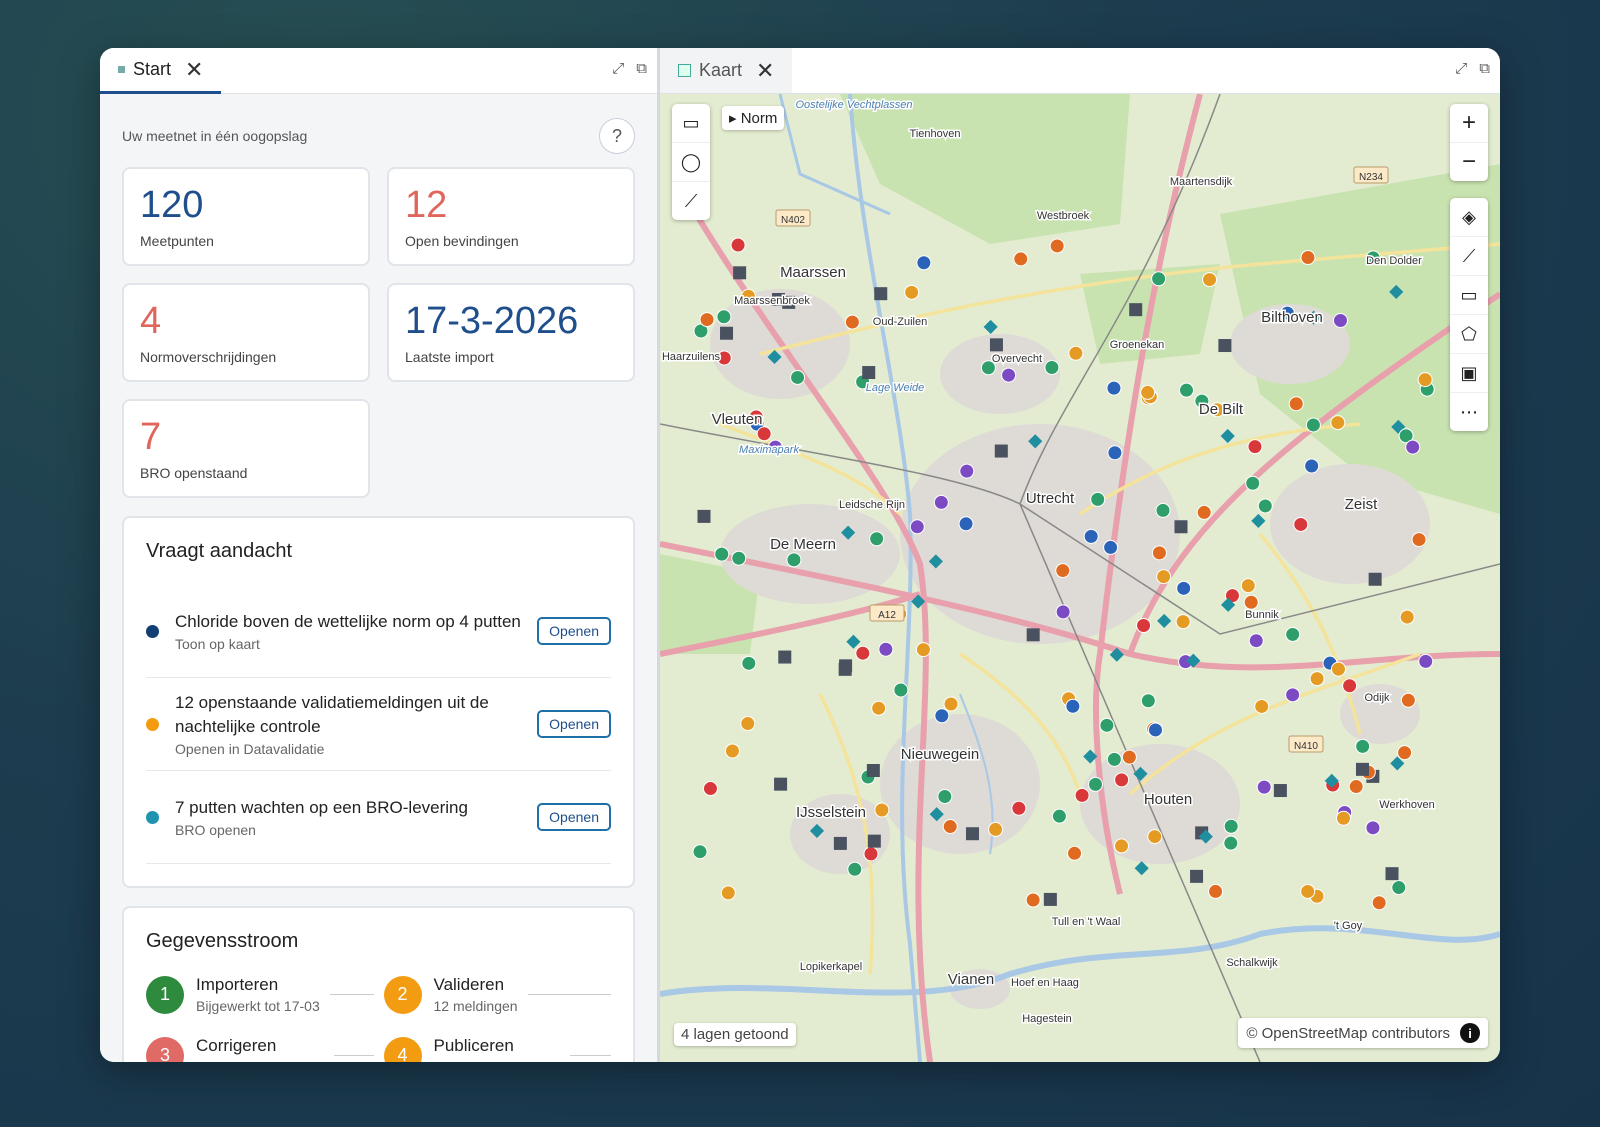  Describe the element at coordinates (1469, 334) in the screenshot. I see `polygon-tool: ⬠` at that location.